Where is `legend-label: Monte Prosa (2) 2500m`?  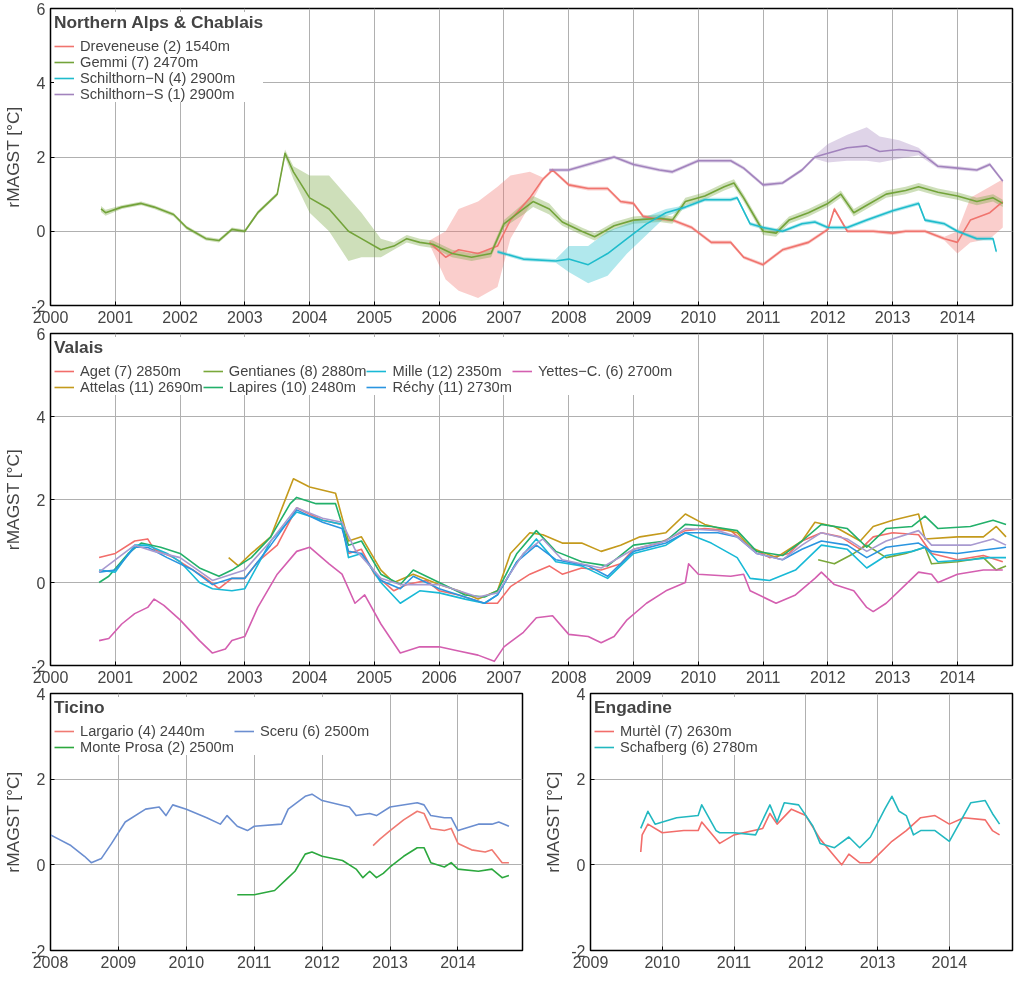
legend-label: Monte Prosa (2) 2500m is located at coordinates (157, 747).